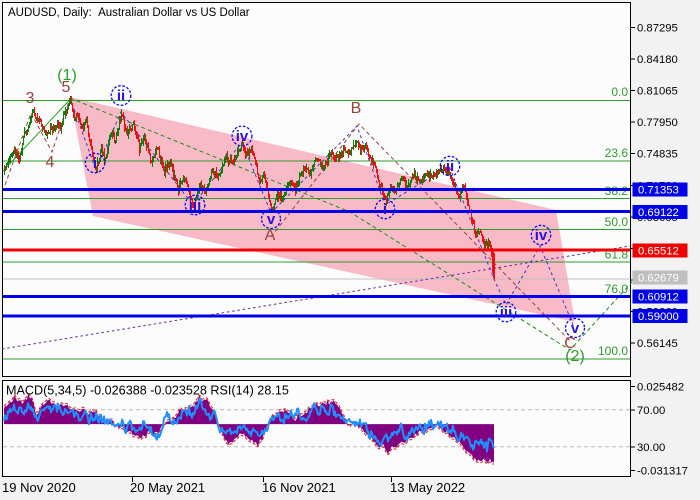 The height and width of the screenshot is (500, 700). Describe the element at coordinates (657, 123) in the screenshot. I see `svg-text: 0.77950` at that location.